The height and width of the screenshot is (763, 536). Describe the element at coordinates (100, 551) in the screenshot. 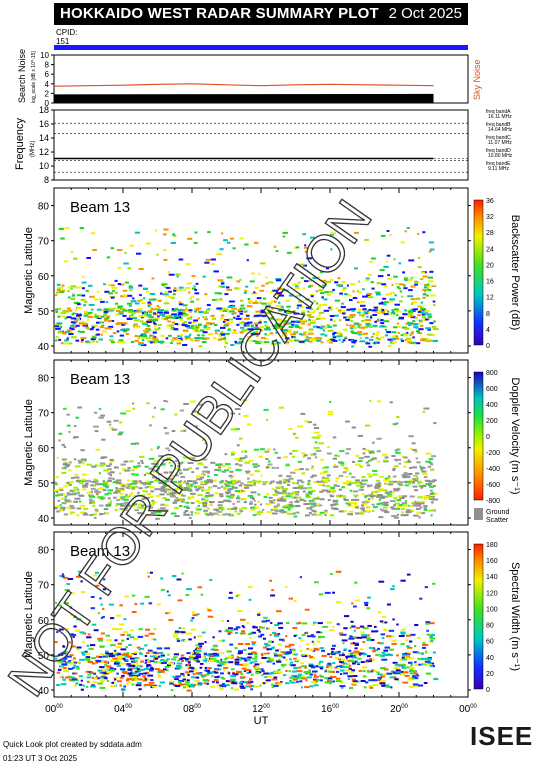

I see `beam-label: Beam 13` at that location.